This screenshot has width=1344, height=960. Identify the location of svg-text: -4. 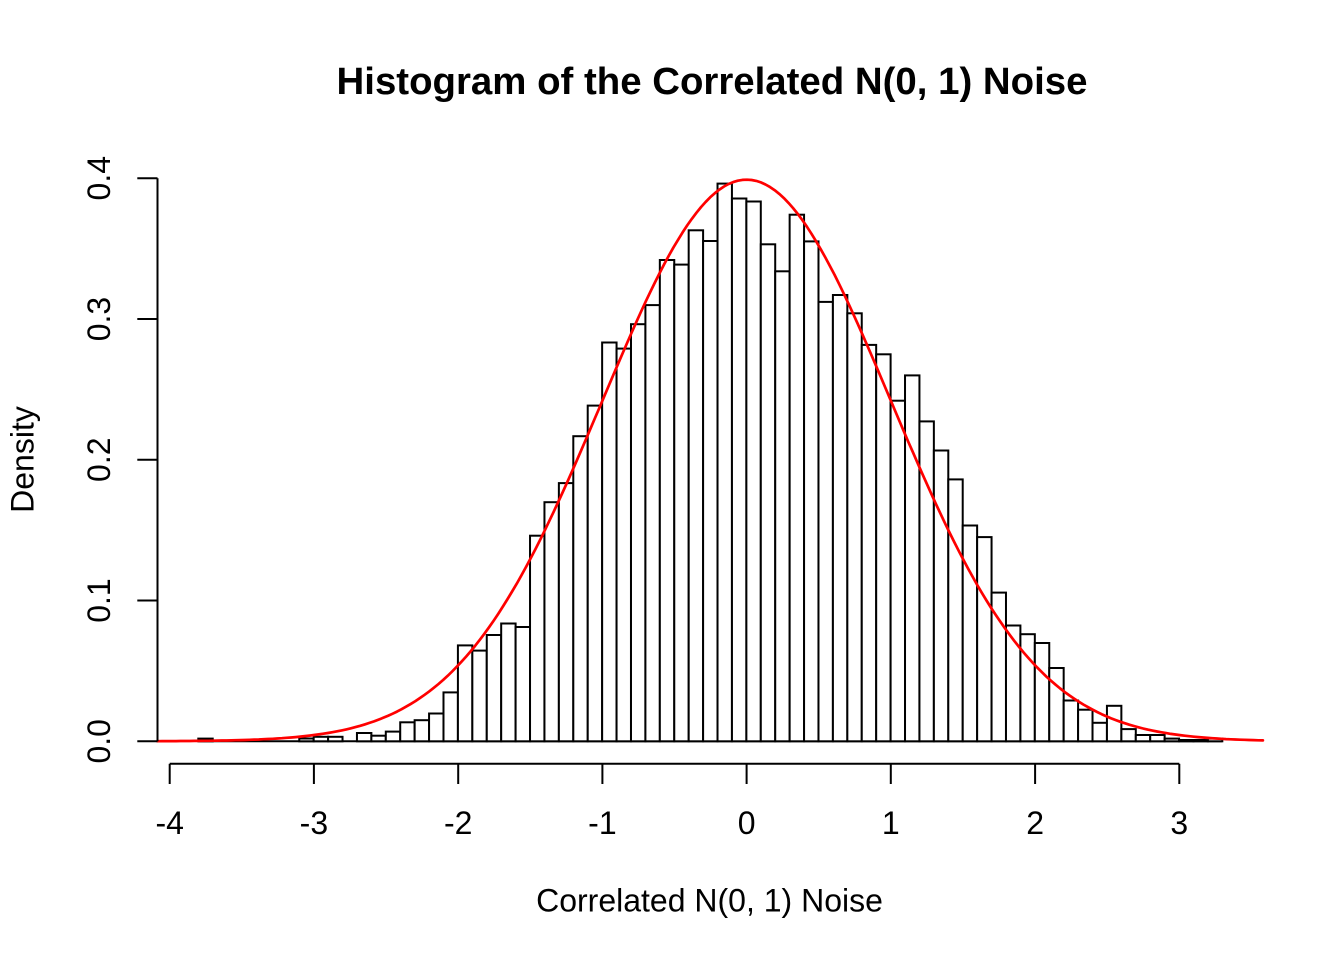
(169, 823).